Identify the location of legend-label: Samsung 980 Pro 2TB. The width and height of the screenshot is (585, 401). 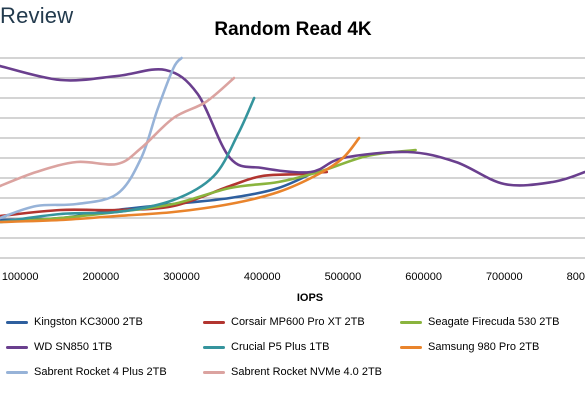
(484, 347).